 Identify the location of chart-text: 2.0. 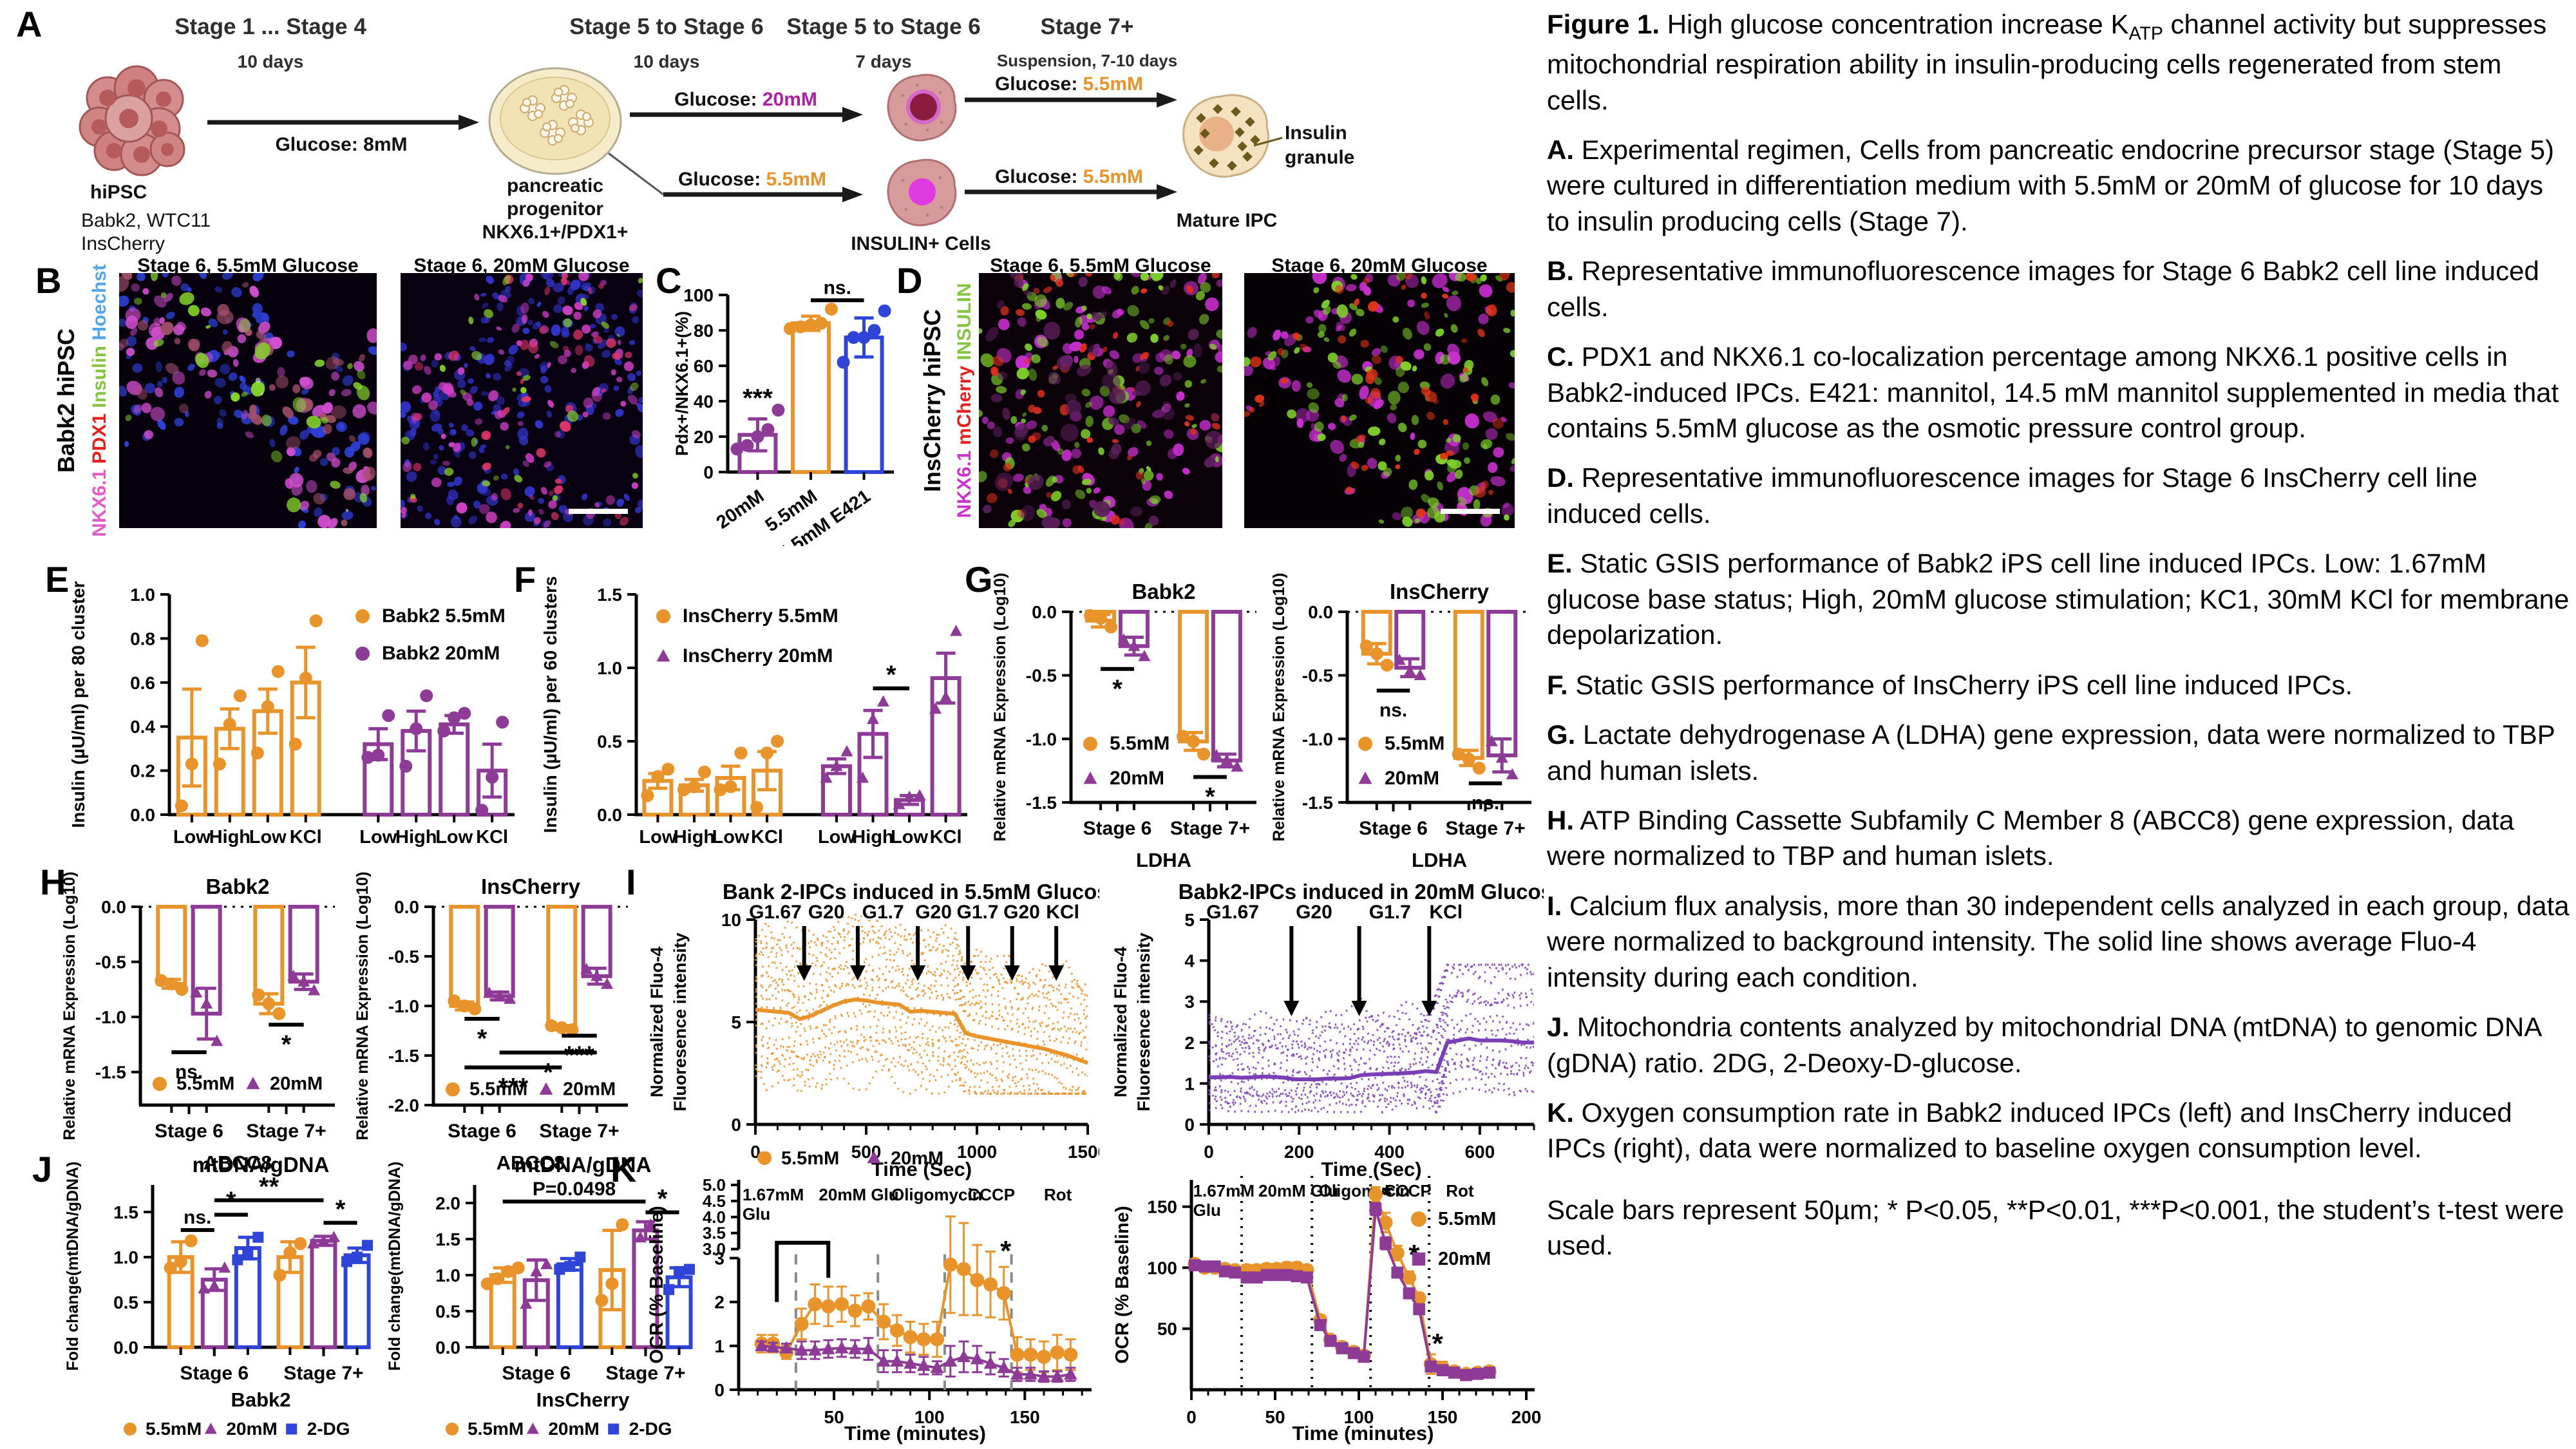
(447, 1203).